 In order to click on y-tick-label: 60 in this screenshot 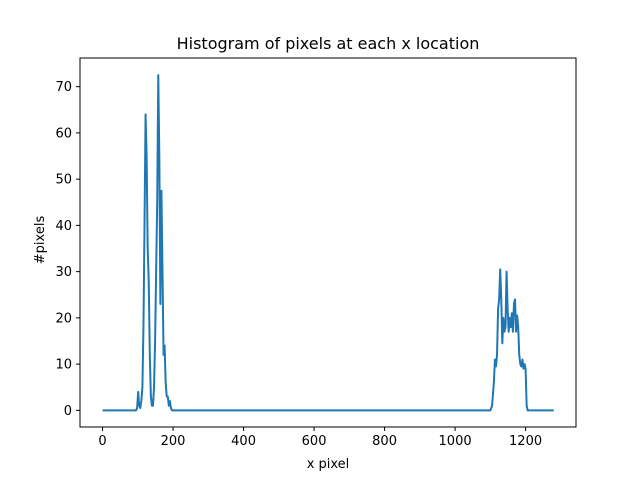, I will do `click(63, 133)`.